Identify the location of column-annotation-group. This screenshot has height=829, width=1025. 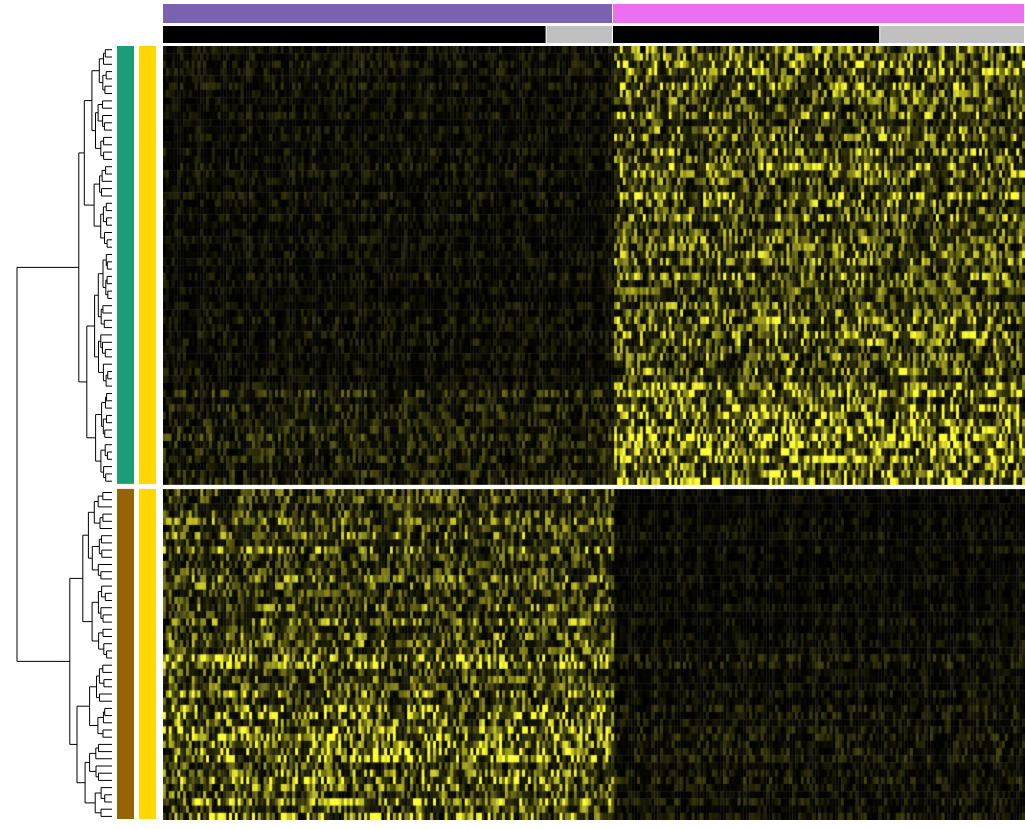
(593, 13).